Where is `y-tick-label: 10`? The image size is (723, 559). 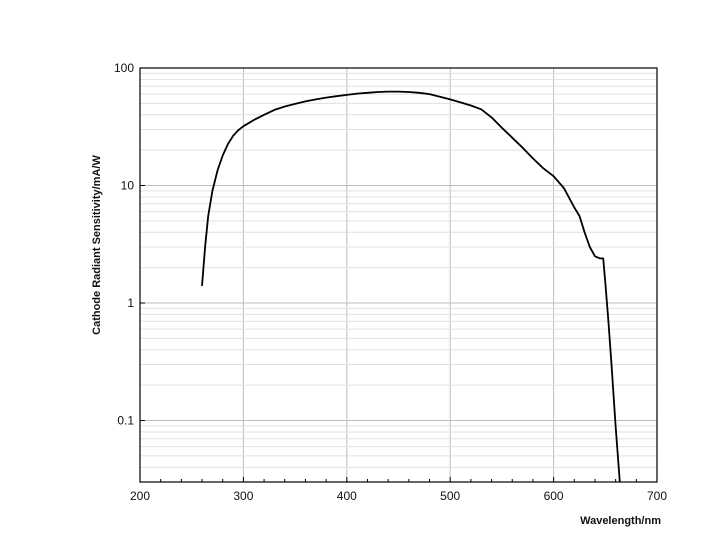 y-tick-label: 10 is located at coordinates (128, 186).